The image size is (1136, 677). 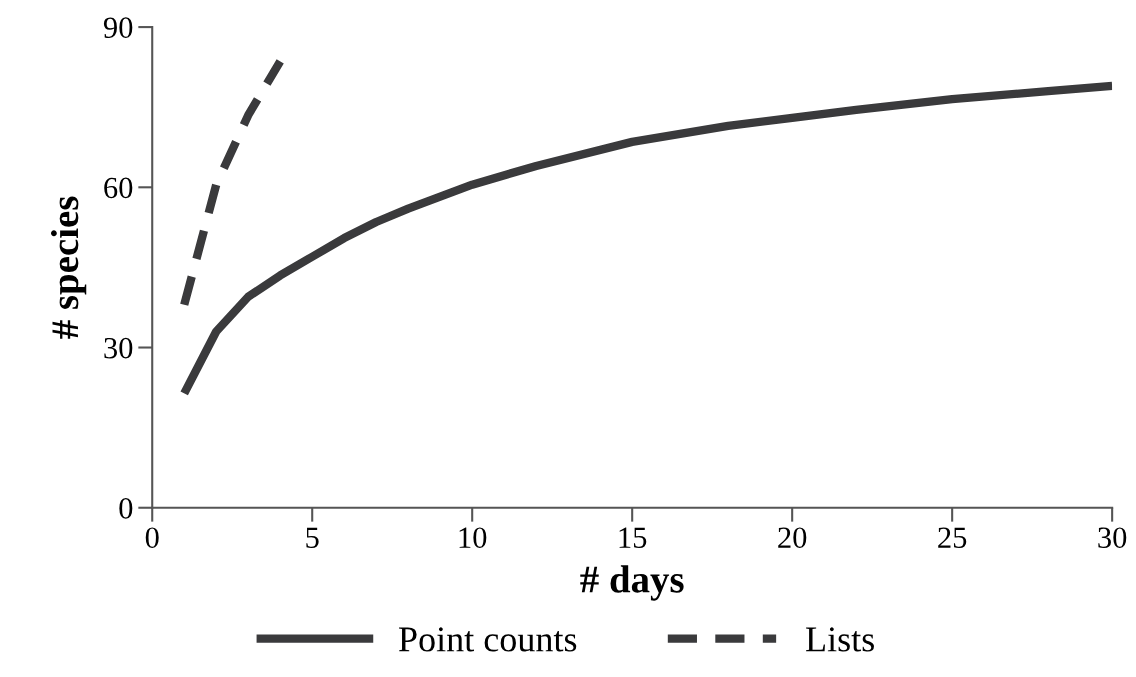 I want to click on y-tick-label: 90, so click(x=118, y=27).